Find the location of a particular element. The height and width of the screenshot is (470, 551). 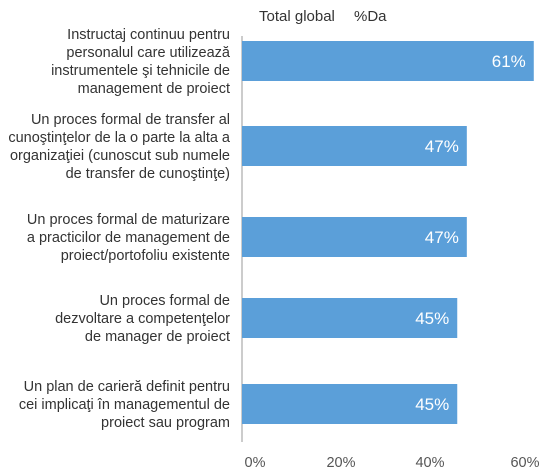

category-label-line: dezvoltare a competenţelor is located at coordinates (142, 319).